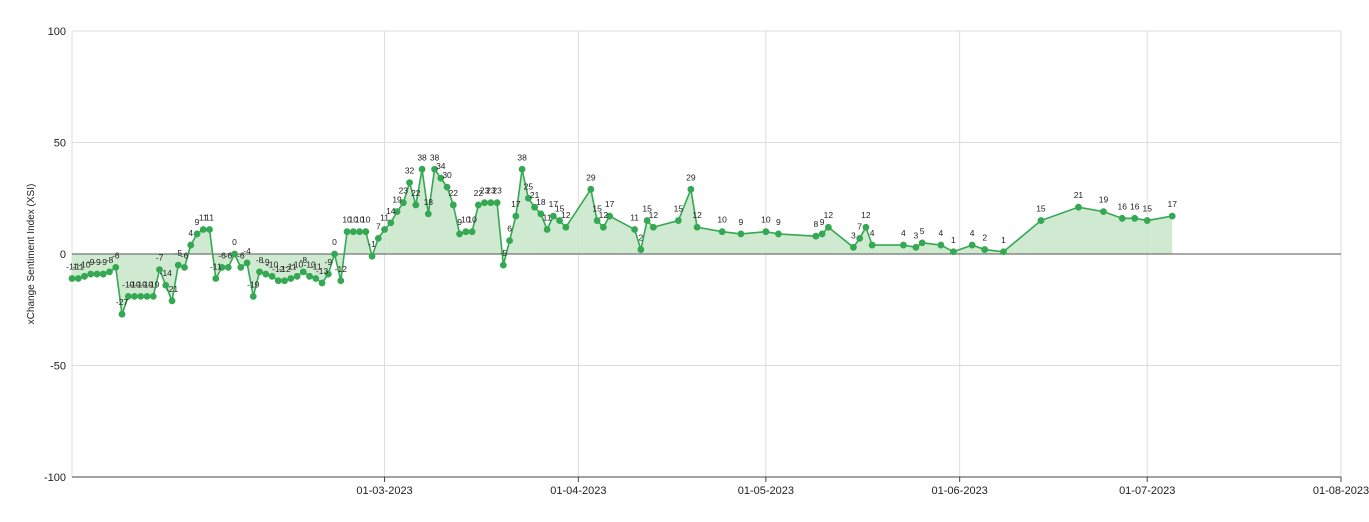  What do you see at coordinates (209, 217) in the screenshot?
I see `data-label: 11` at bounding box center [209, 217].